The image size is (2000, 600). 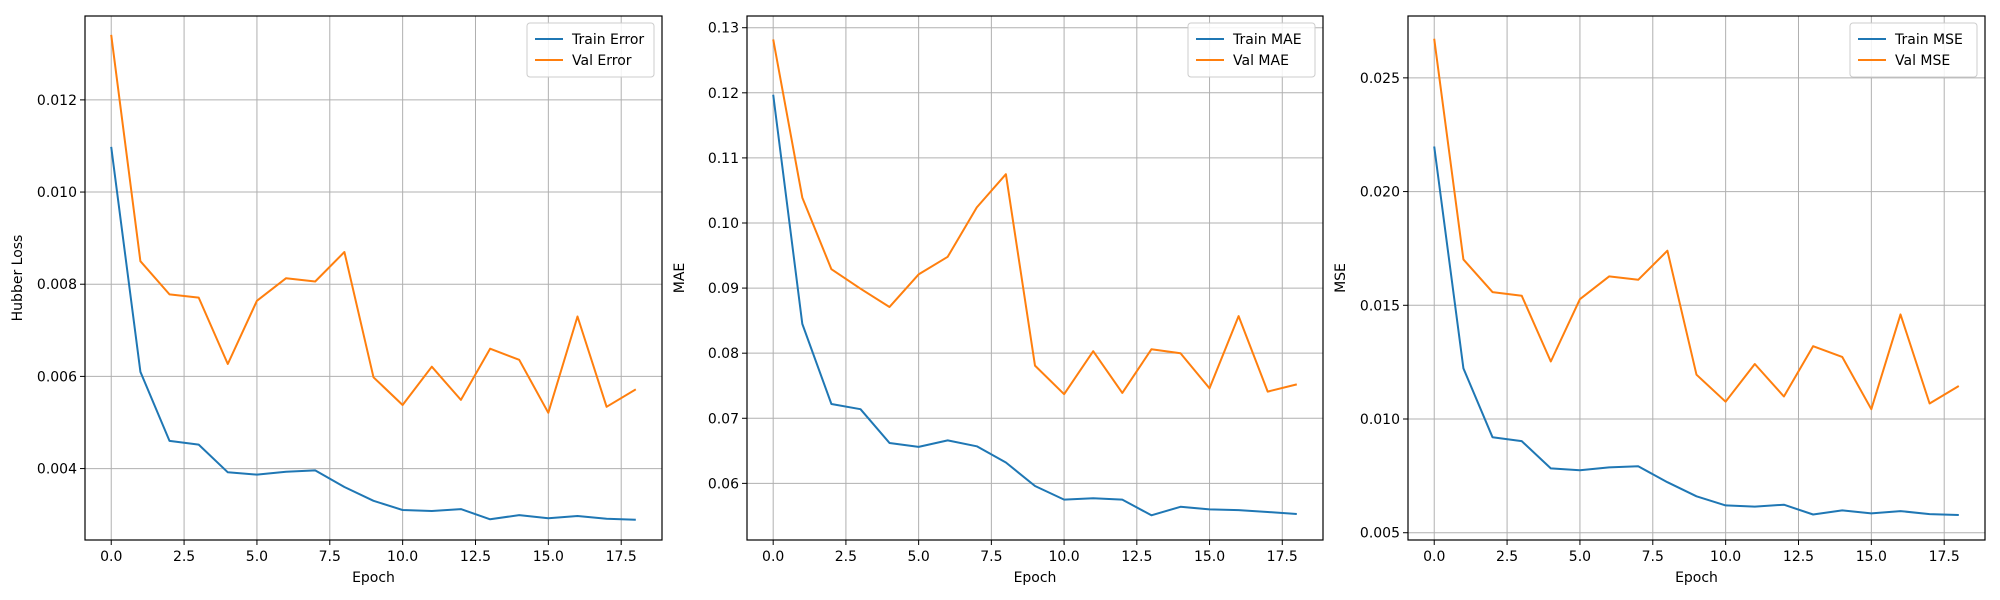 I want to click on y-tick-label: 0.006, so click(x=57, y=377).